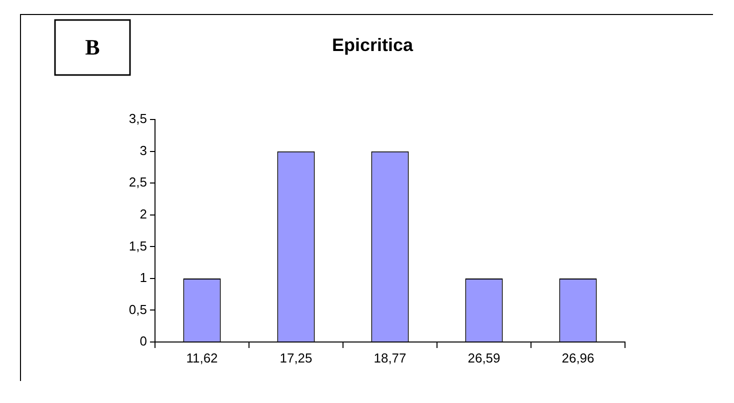 The height and width of the screenshot is (403, 734). Describe the element at coordinates (92, 47) in the screenshot. I see `text: B` at that location.